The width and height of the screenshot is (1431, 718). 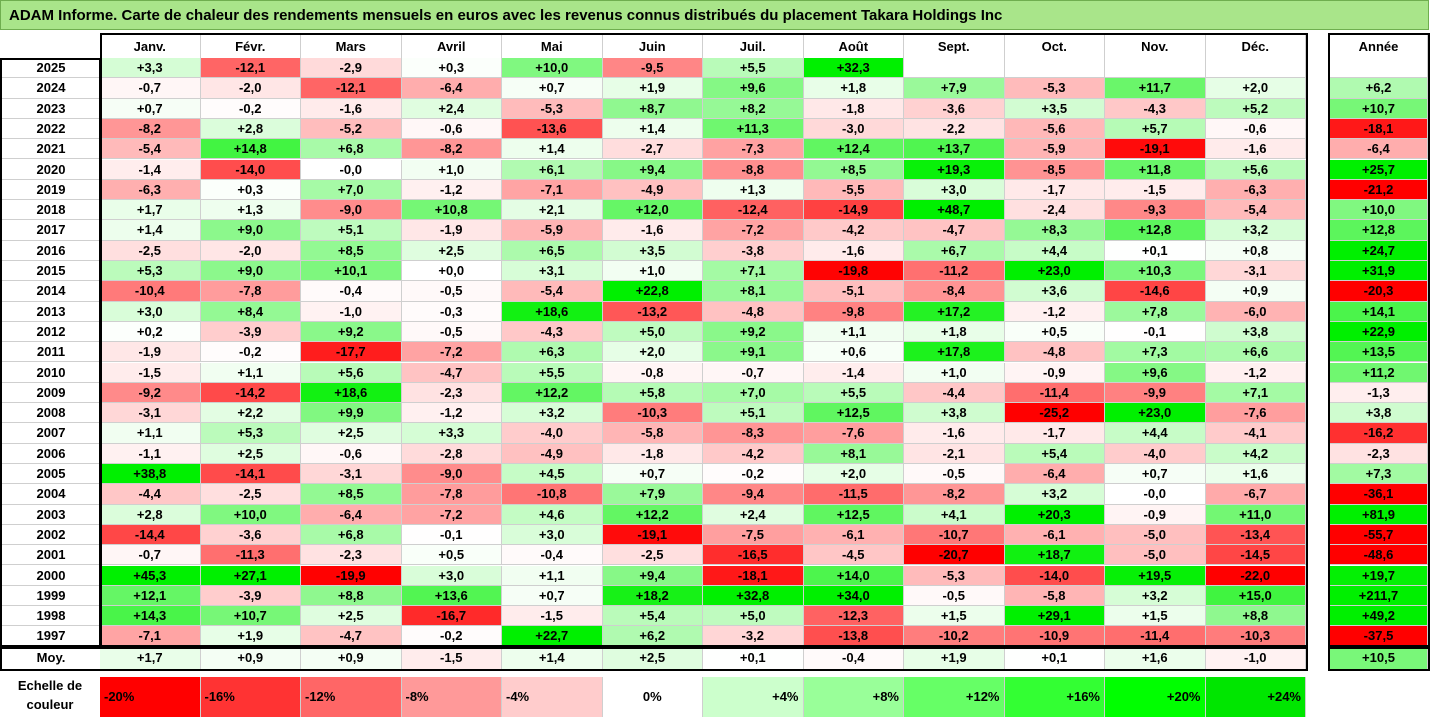 I want to click on heat-cell: +7,0, so click(x=351, y=190).